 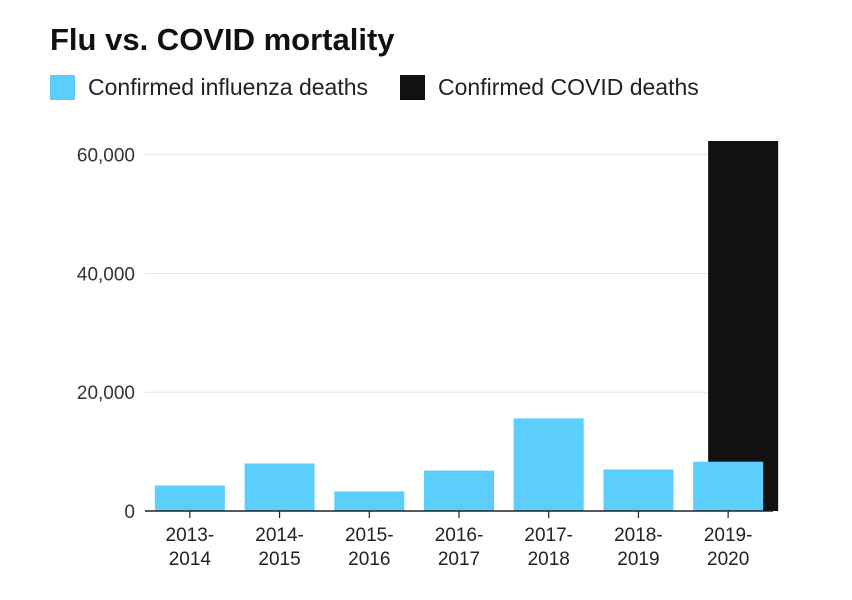 I want to click on y-tick-label: 40,000, so click(x=106, y=274).